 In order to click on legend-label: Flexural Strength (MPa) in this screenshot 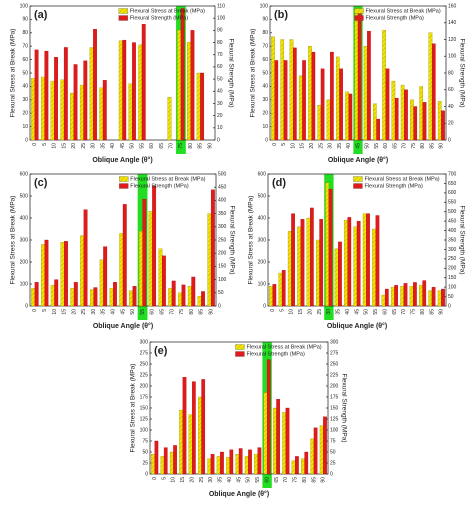, I will do `click(275, 354)`.